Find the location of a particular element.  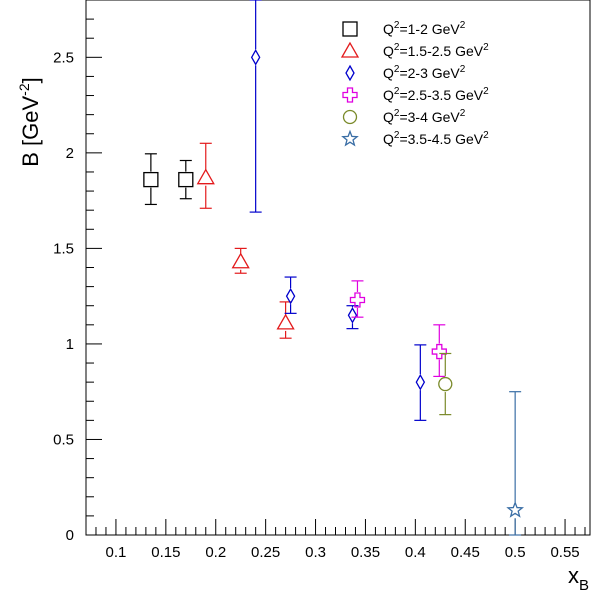

y-tick-label: 0.5 is located at coordinates (63, 439).